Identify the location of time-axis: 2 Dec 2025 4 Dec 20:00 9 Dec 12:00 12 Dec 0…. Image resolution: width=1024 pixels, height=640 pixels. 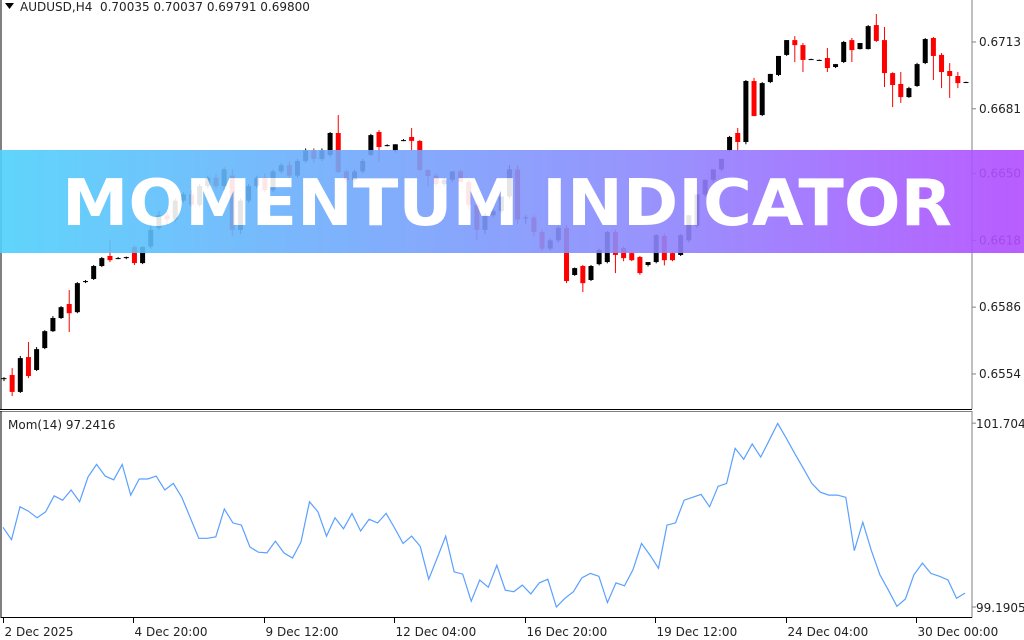
(500, 628).